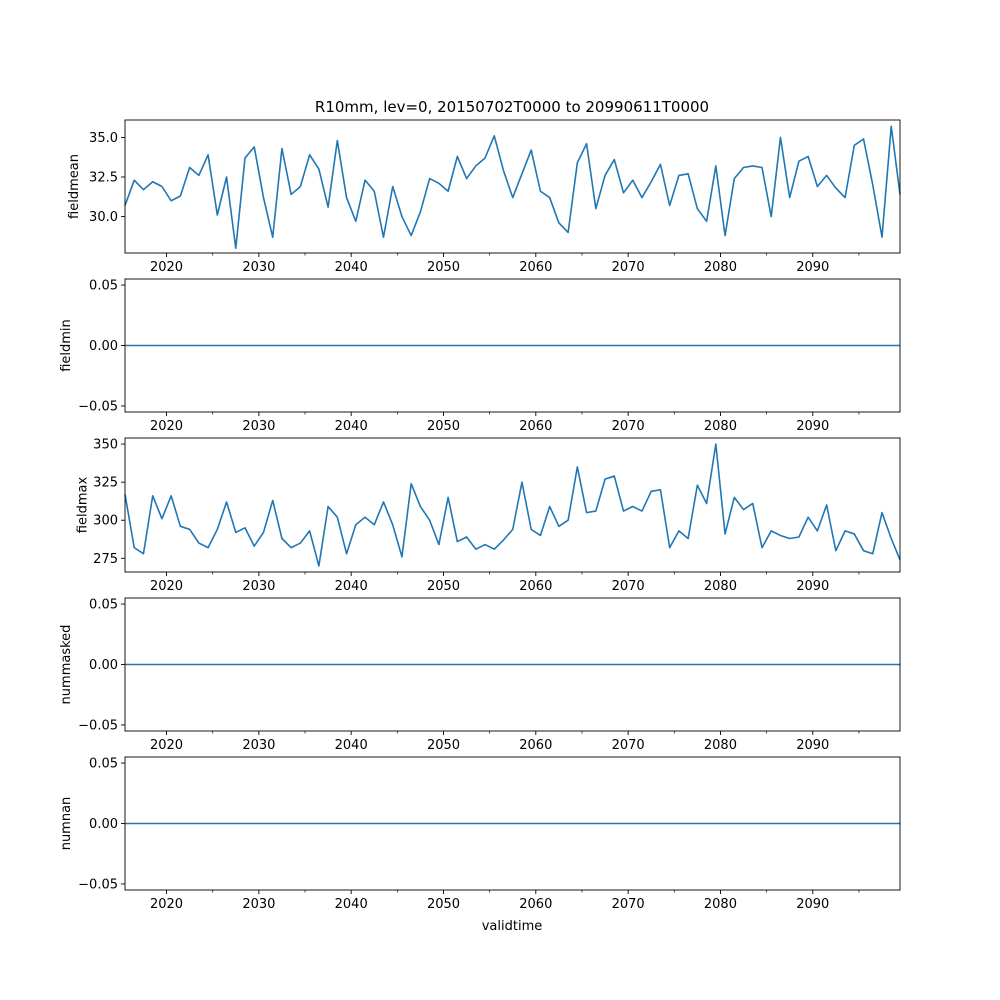 Image resolution: width=1000 pixels, height=1000 pixels. I want to click on y-axis-label-nummasked: nummasked, so click(66, 665).